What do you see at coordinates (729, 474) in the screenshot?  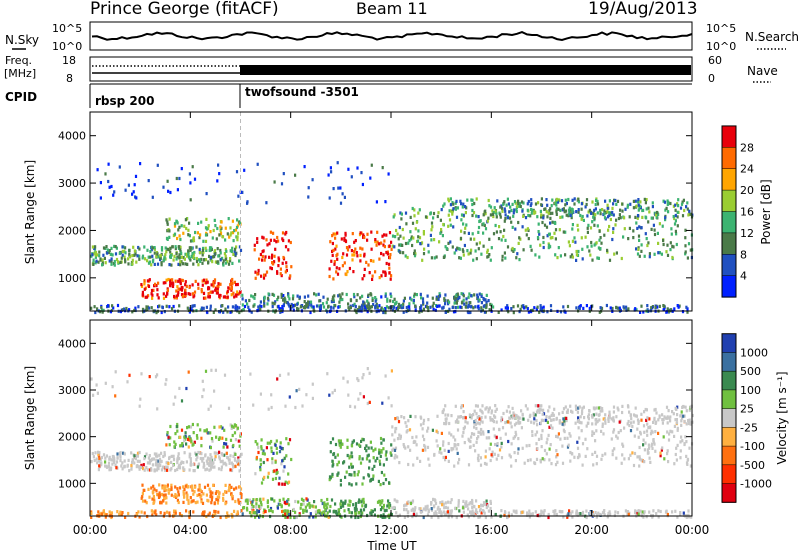 I see `colorbar-segment` at bounding box center [729, 474].